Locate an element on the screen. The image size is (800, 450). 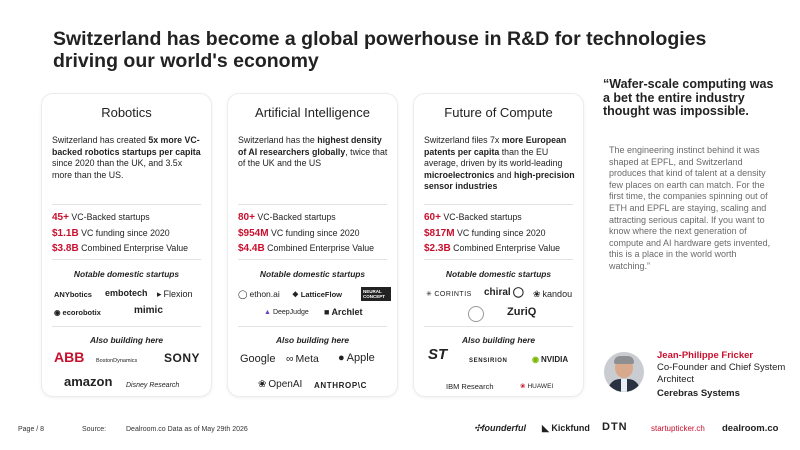
logo-kandou: ❀ kandou is located at coordinates (553, 294).